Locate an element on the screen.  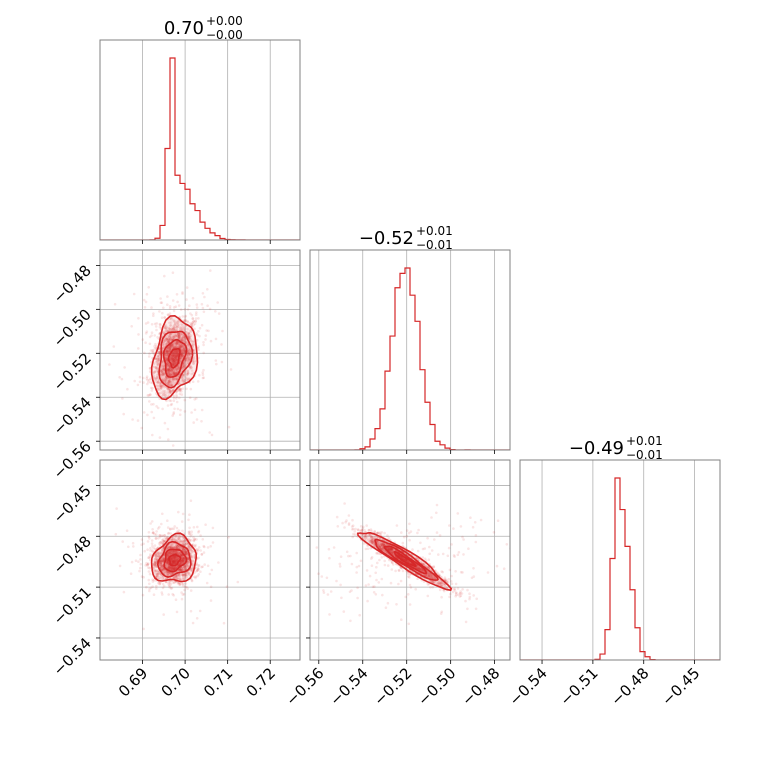
y-tick-label: −0.54 is located at coordinates (72, 415).